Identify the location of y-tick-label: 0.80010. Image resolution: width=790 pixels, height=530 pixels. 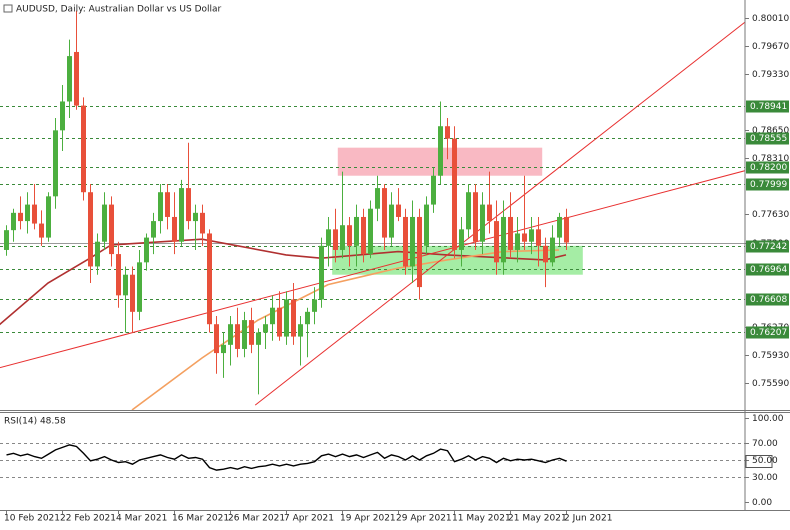
(770, 19).